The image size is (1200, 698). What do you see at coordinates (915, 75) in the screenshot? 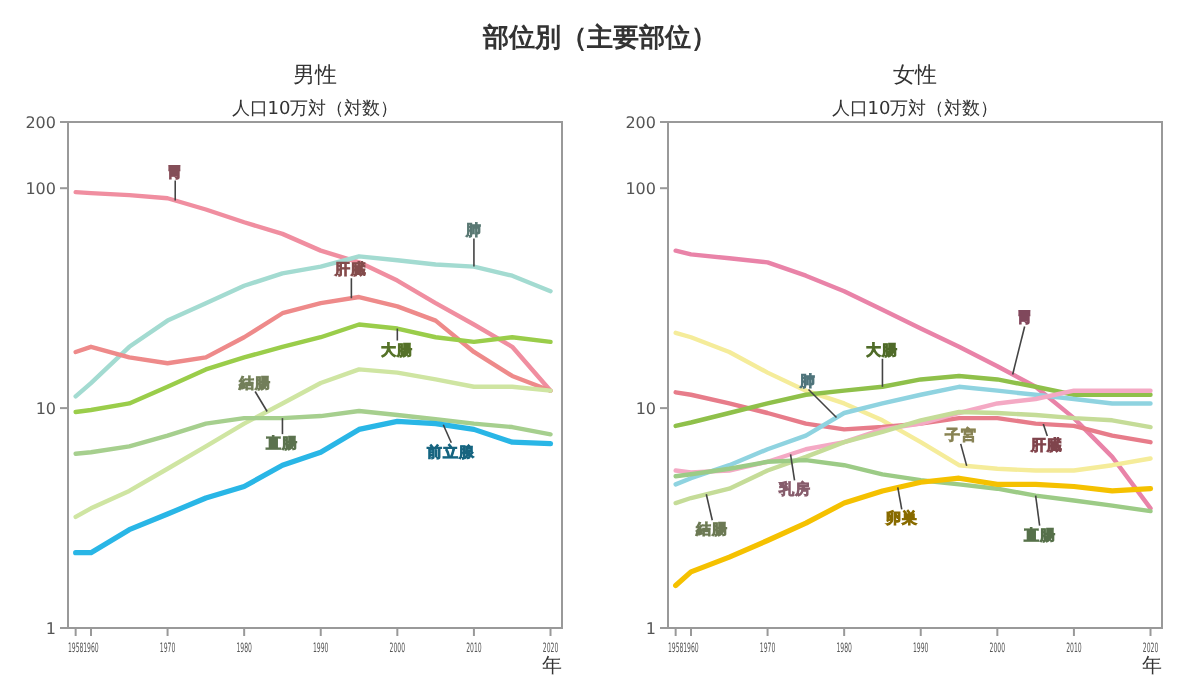
I see `chart-title: 女性` at bounding box center [915, 75].